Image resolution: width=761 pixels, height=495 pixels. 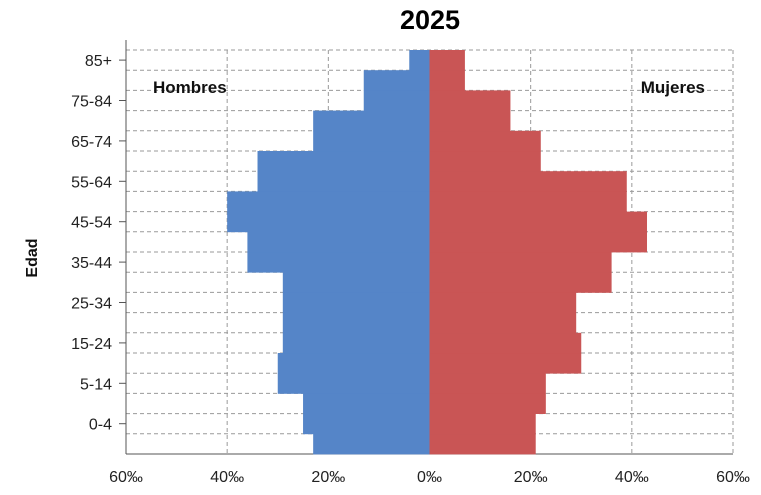 What do you see at coordinates (96, 384) in the screenshot?
I see `y-tick-label: 5-14` at bounding box center [96, 384].